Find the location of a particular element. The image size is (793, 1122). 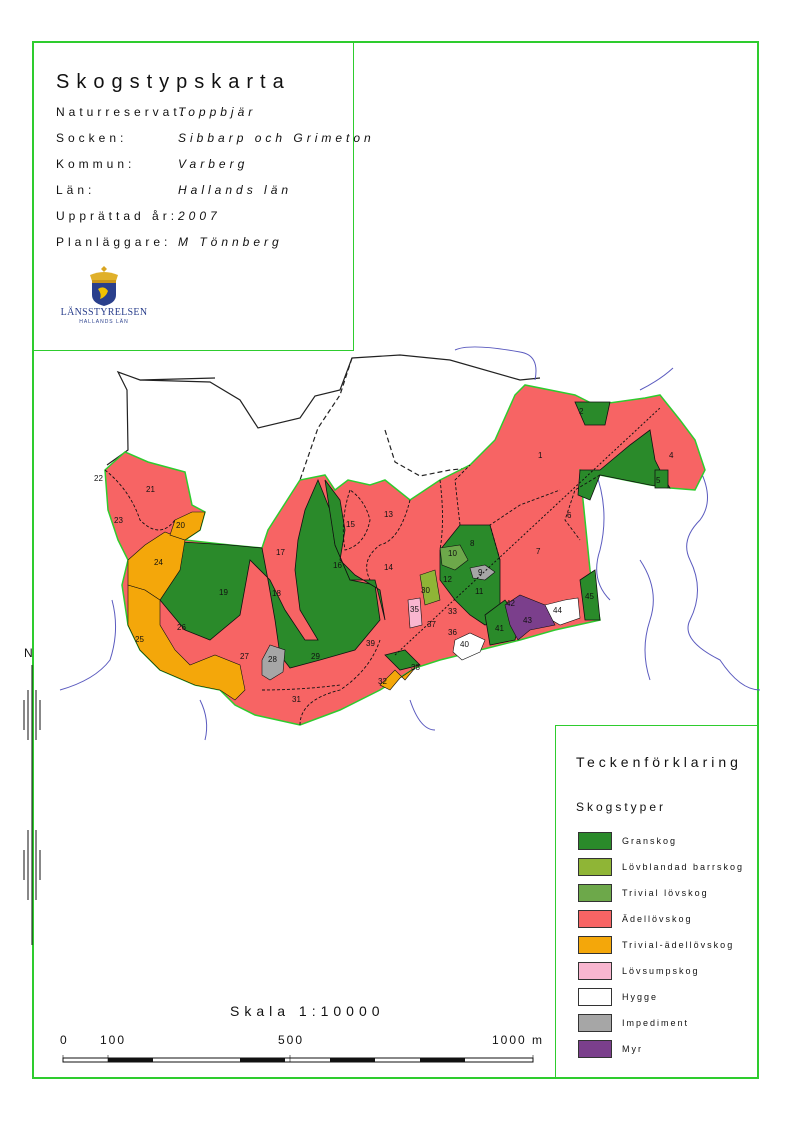

stand-label: 20 is located at coordinates (180, 525).